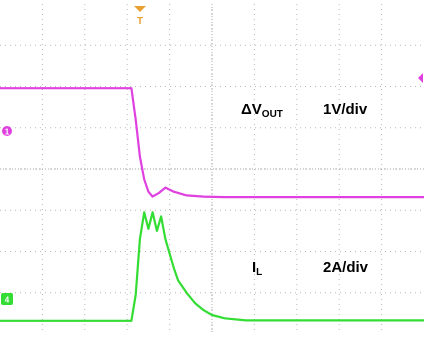  I want to click on channel-1-marker-text: 1, so click(7, 132).